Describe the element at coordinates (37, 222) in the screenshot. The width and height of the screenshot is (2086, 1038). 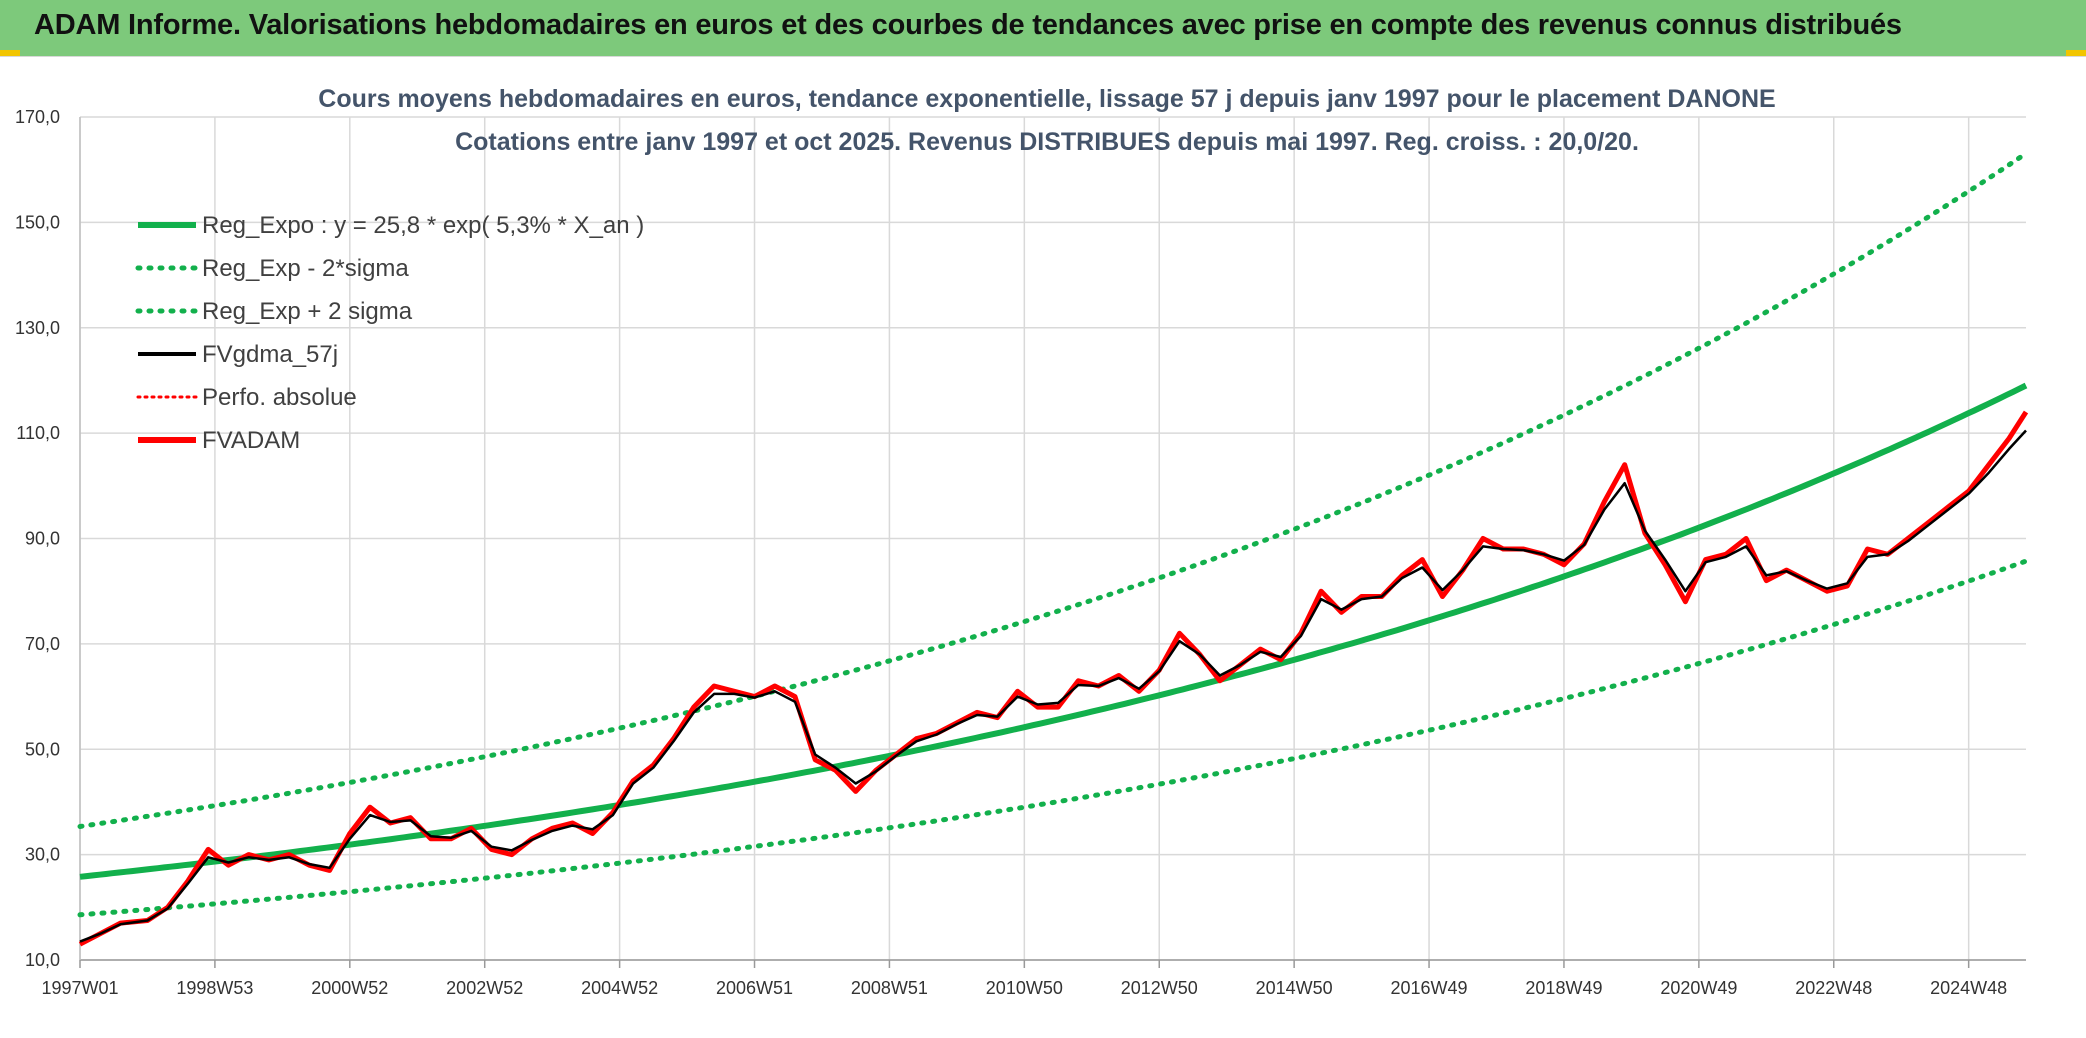
I see `y-tick-label: 150,0` at that location.